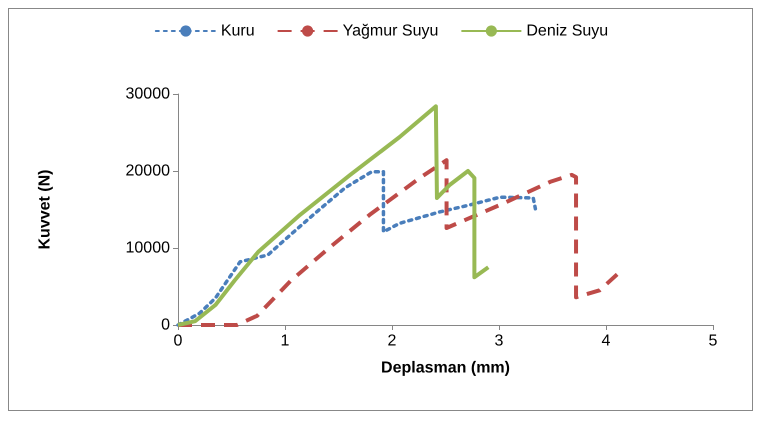 The height and width of the screenshot is (421, 763). I want to click on y-tick-label: 30000, so click(148, 94).